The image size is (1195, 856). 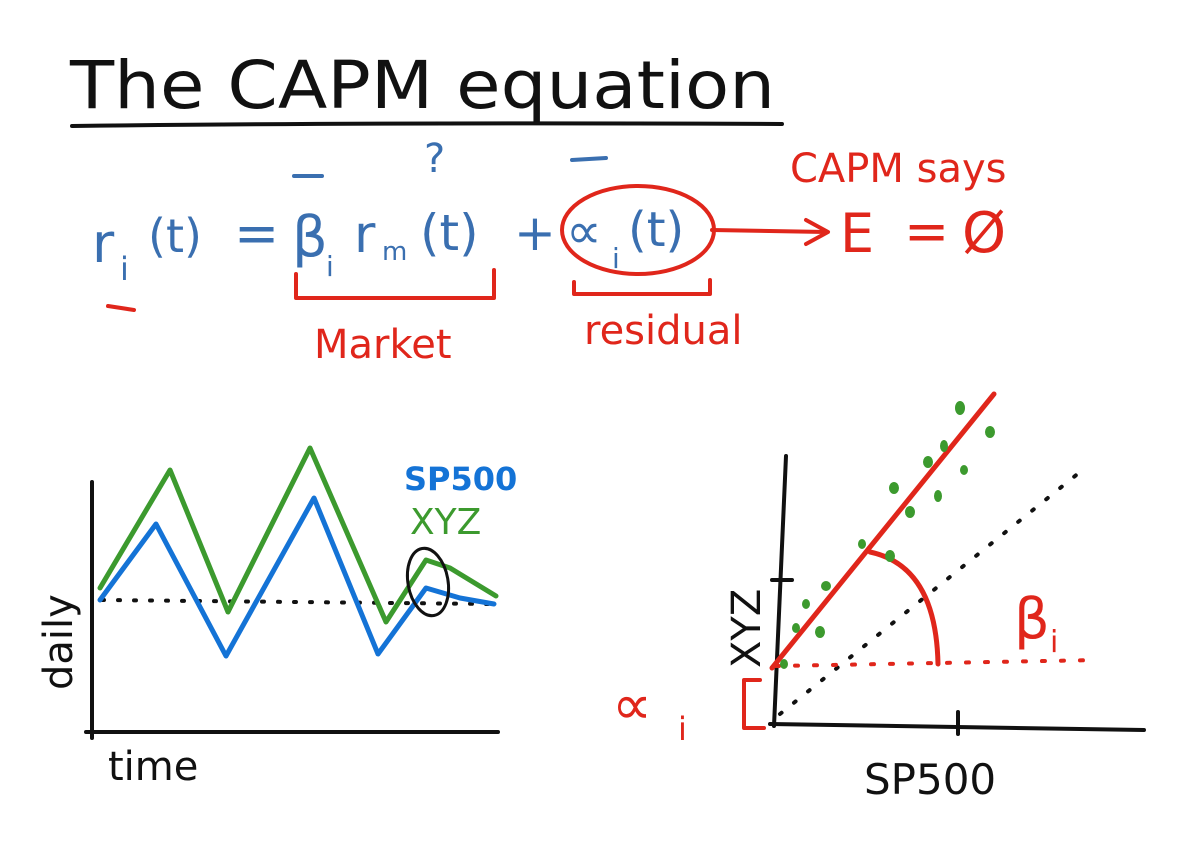 What do you see at coordinates (103, 243) in the screenshot?
I see `eq-lhs-r: r` at bounding box center [103, 243].